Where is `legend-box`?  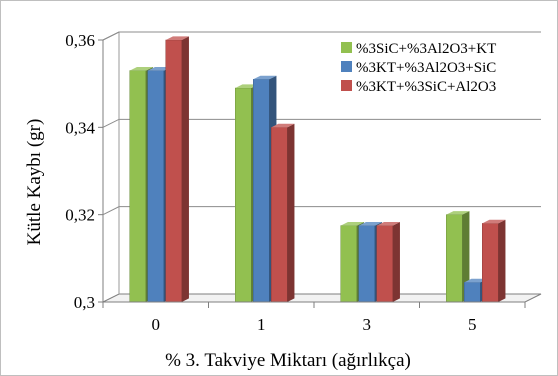 legend-box is located at coordinates (444, 66).